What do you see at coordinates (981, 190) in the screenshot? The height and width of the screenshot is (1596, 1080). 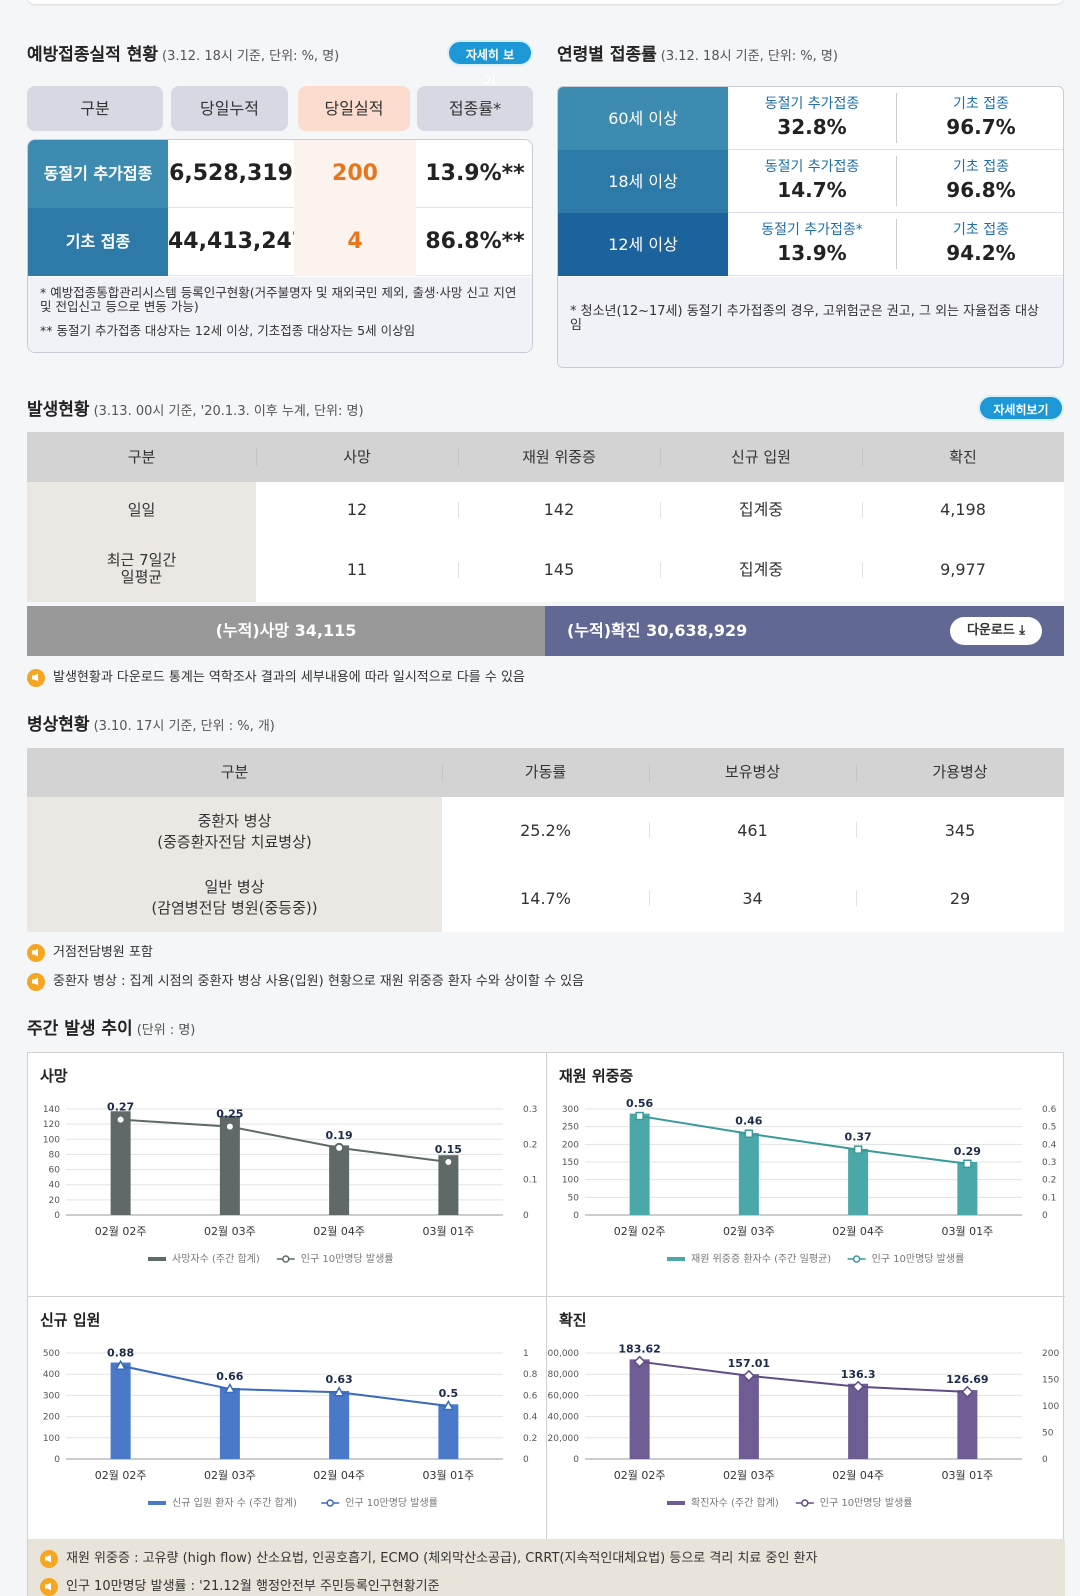 I see `age-basic-value: 96.8%` at bounding box center [981, 190].